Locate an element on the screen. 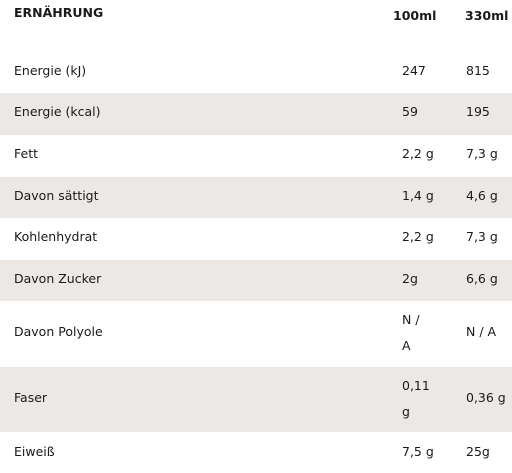 Image resolution: width=512 pixels, height=473 pixels. row-label: Energie (kcal) is located at coordinates (57, 111).